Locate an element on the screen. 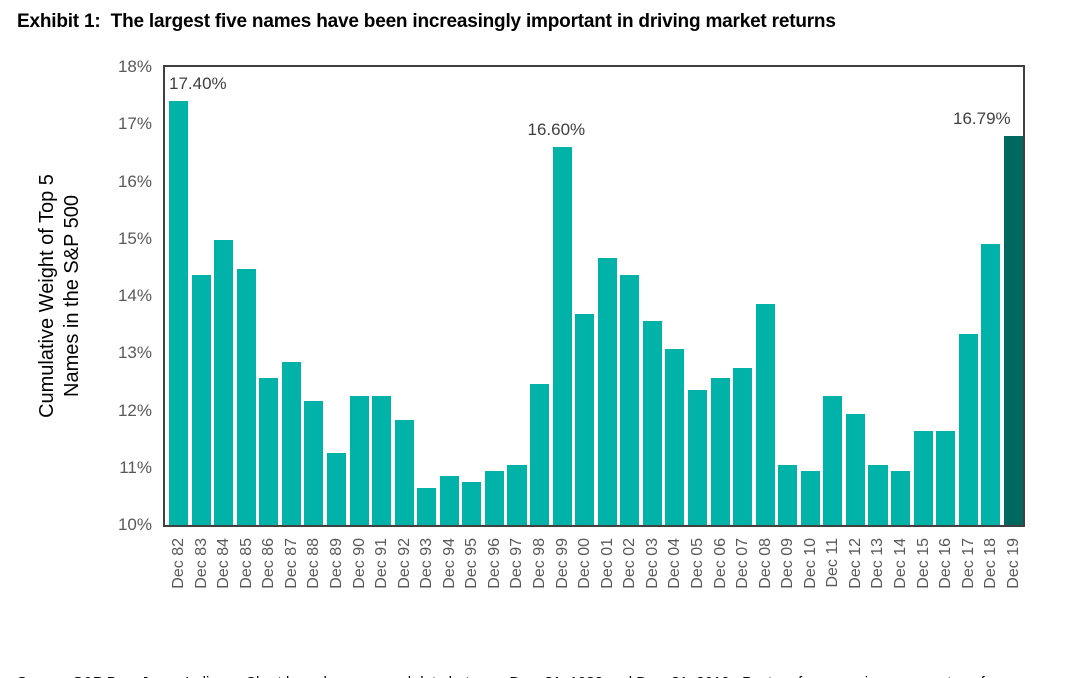  x-axis-tick-label: Dec 00 is located at coordinates (584, 563).